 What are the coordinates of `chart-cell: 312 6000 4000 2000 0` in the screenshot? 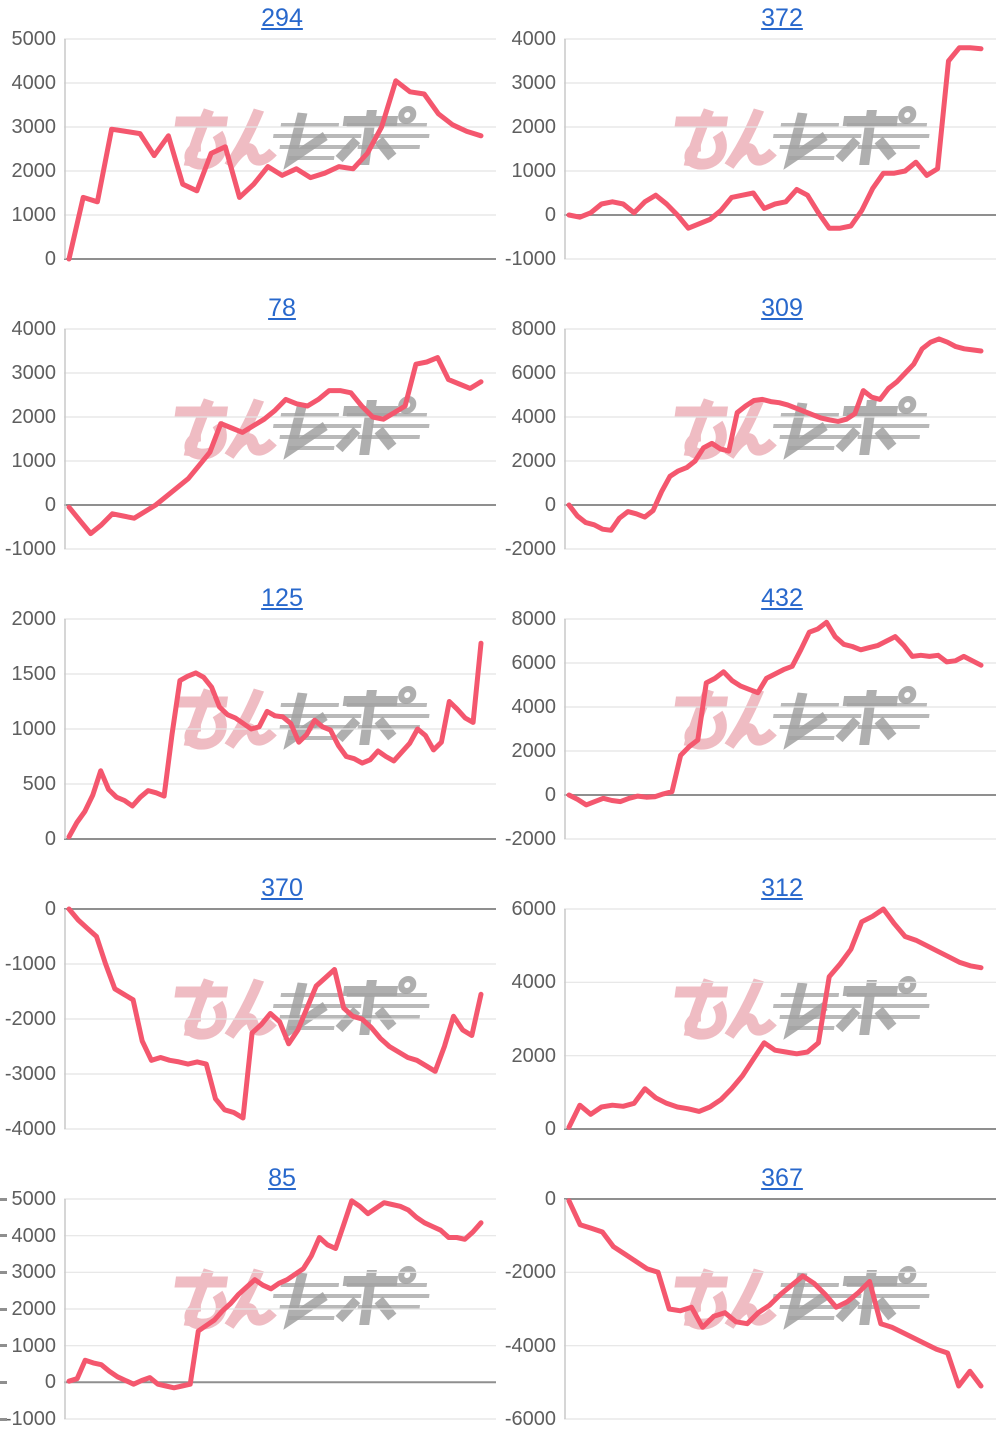 It's located at (750, 1015).